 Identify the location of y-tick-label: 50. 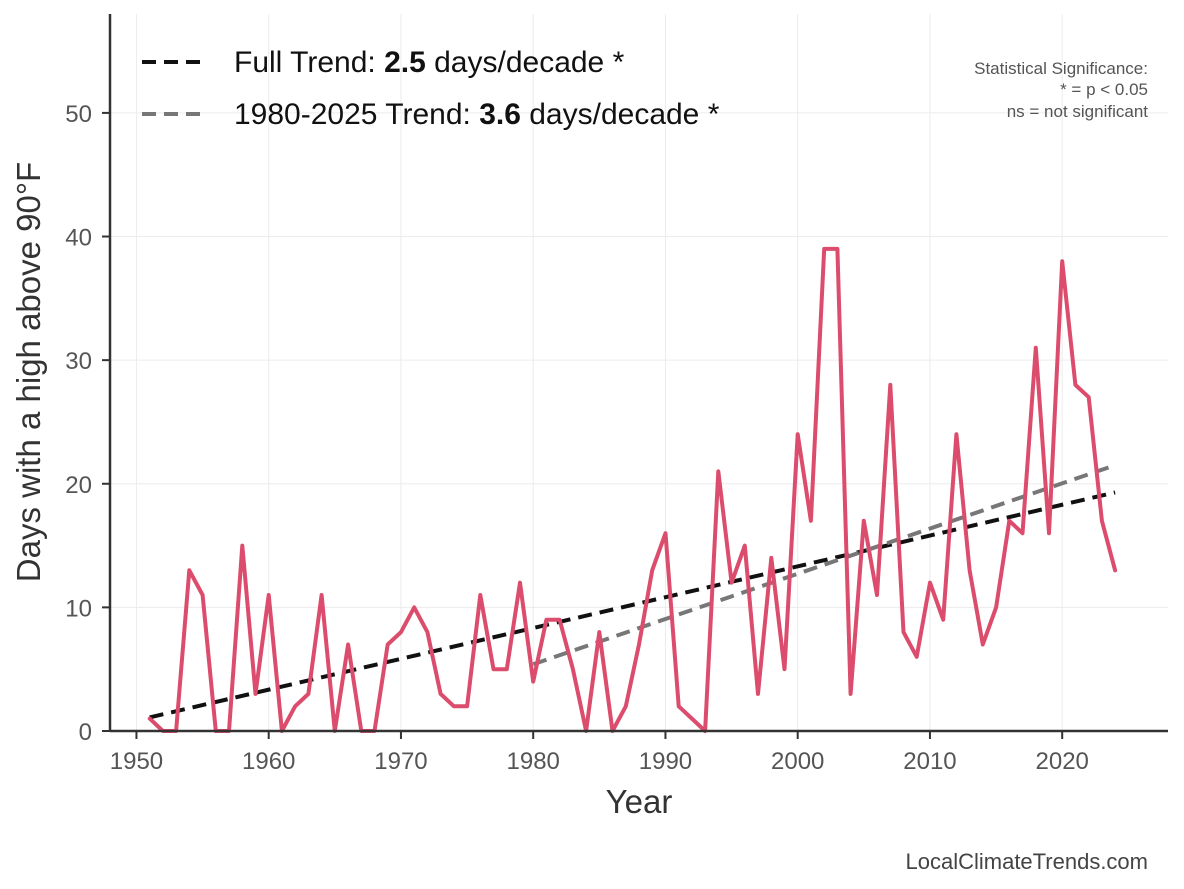
(78, 114).